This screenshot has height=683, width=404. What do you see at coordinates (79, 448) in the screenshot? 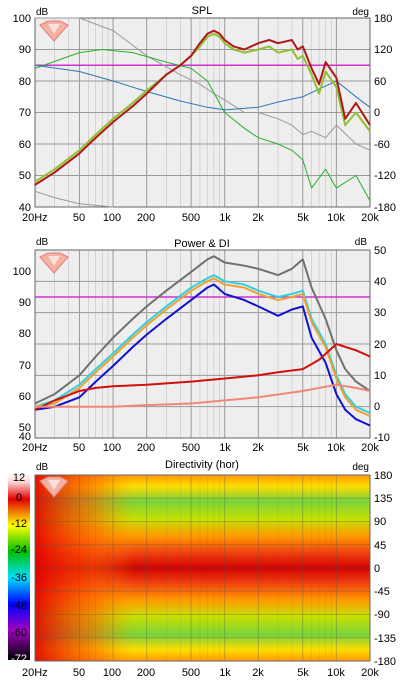
I see `power-di-x-tick: 50` at bounding box center [79, 448].